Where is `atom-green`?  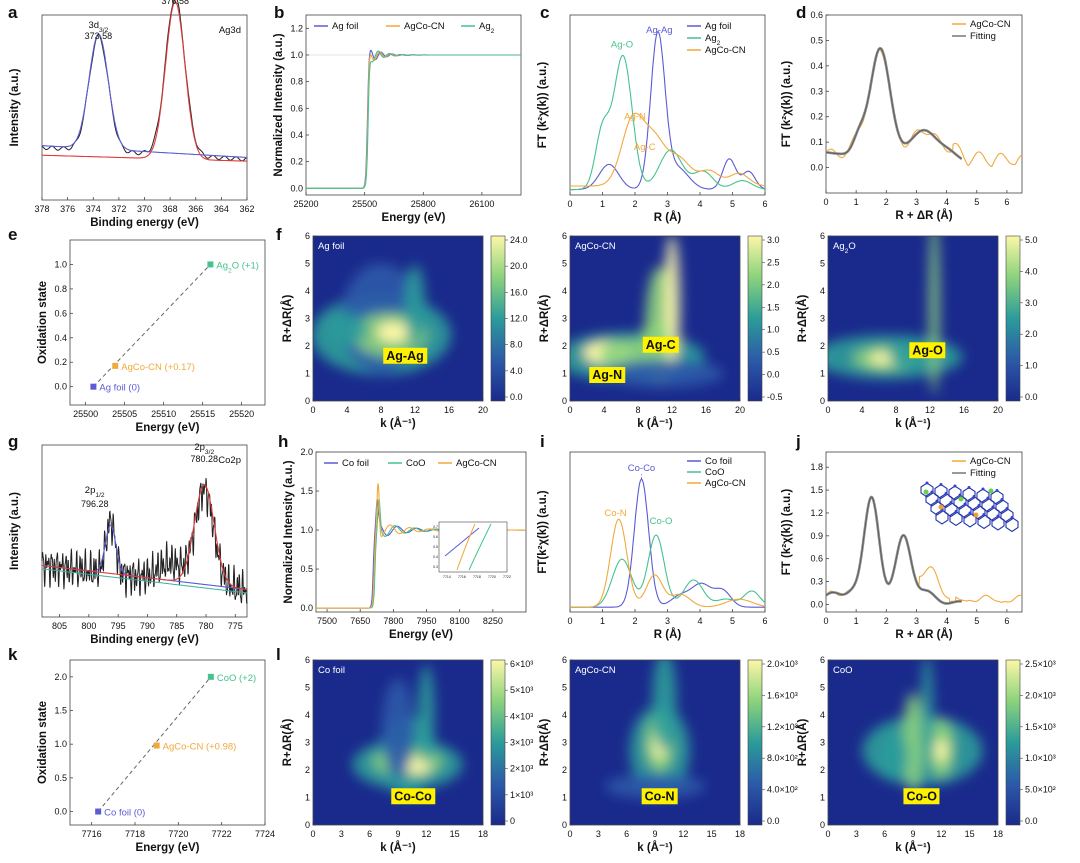
atom-green is located at coordinates (926, 492).